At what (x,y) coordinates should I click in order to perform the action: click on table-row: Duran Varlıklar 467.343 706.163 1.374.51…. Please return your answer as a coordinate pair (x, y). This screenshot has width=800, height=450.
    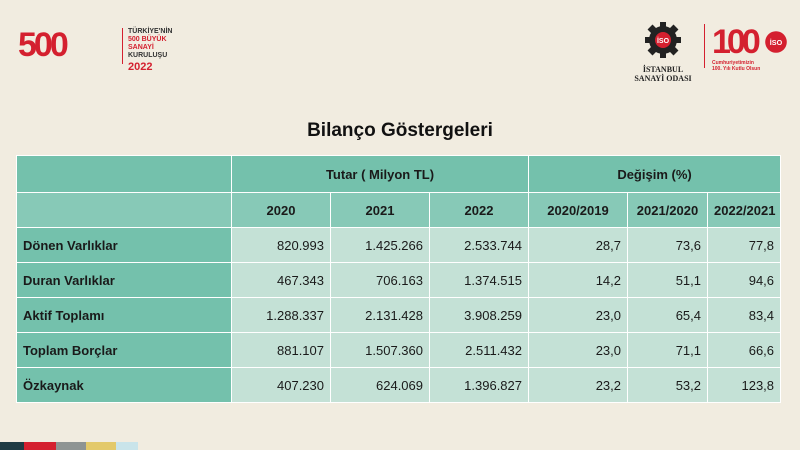
    Looking at the image, I should click on (399, 280).